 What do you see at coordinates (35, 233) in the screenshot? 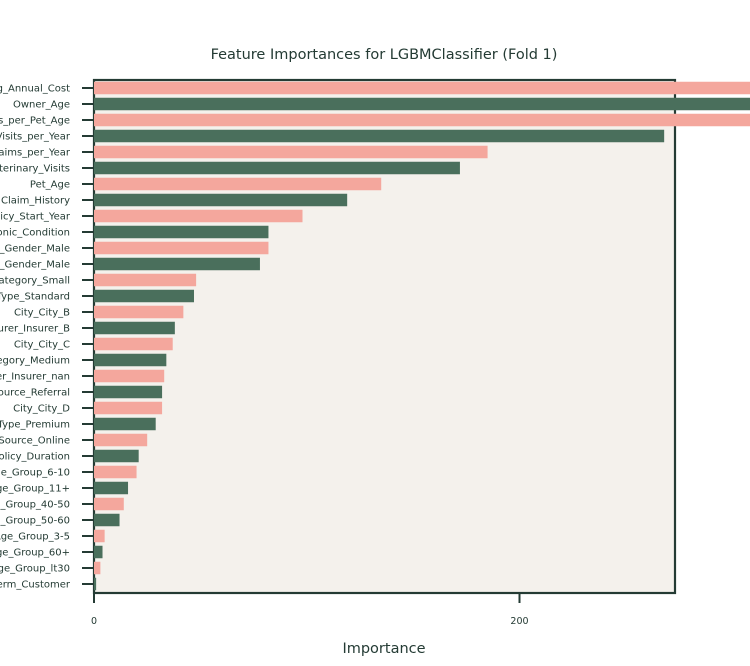
I see `y-tick-label: Chronic_Condition` at bounding box center [35, 233].